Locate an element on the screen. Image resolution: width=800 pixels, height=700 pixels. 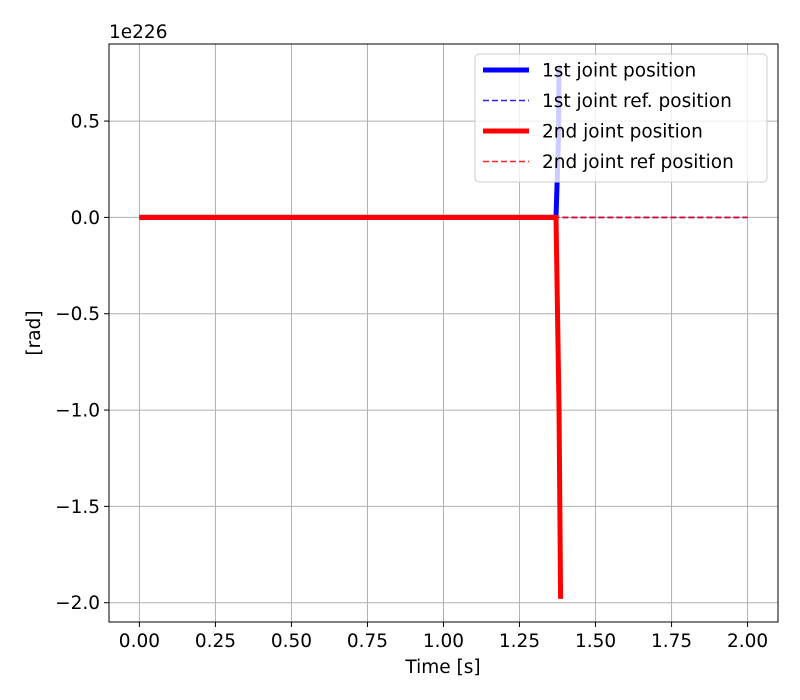
y-tick-label: −1.0 is located at coordinates (77, 411).